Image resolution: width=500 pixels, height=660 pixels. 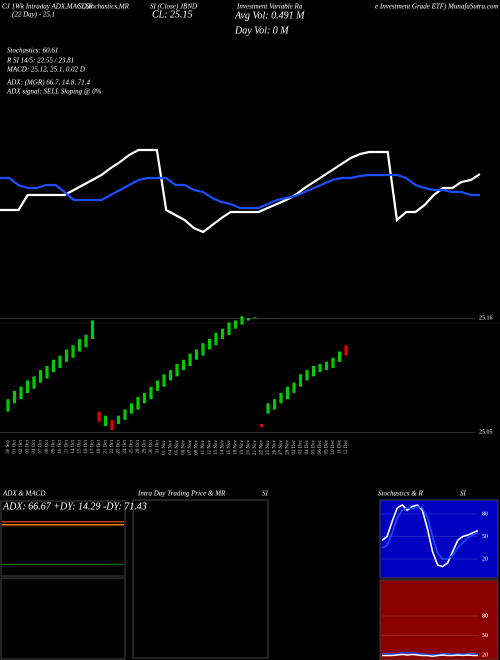 What do you see at coordinates (173, 7) in the screenshot?
I see `annotation: SI (Close) JBND` at bounding box center [173, 7].